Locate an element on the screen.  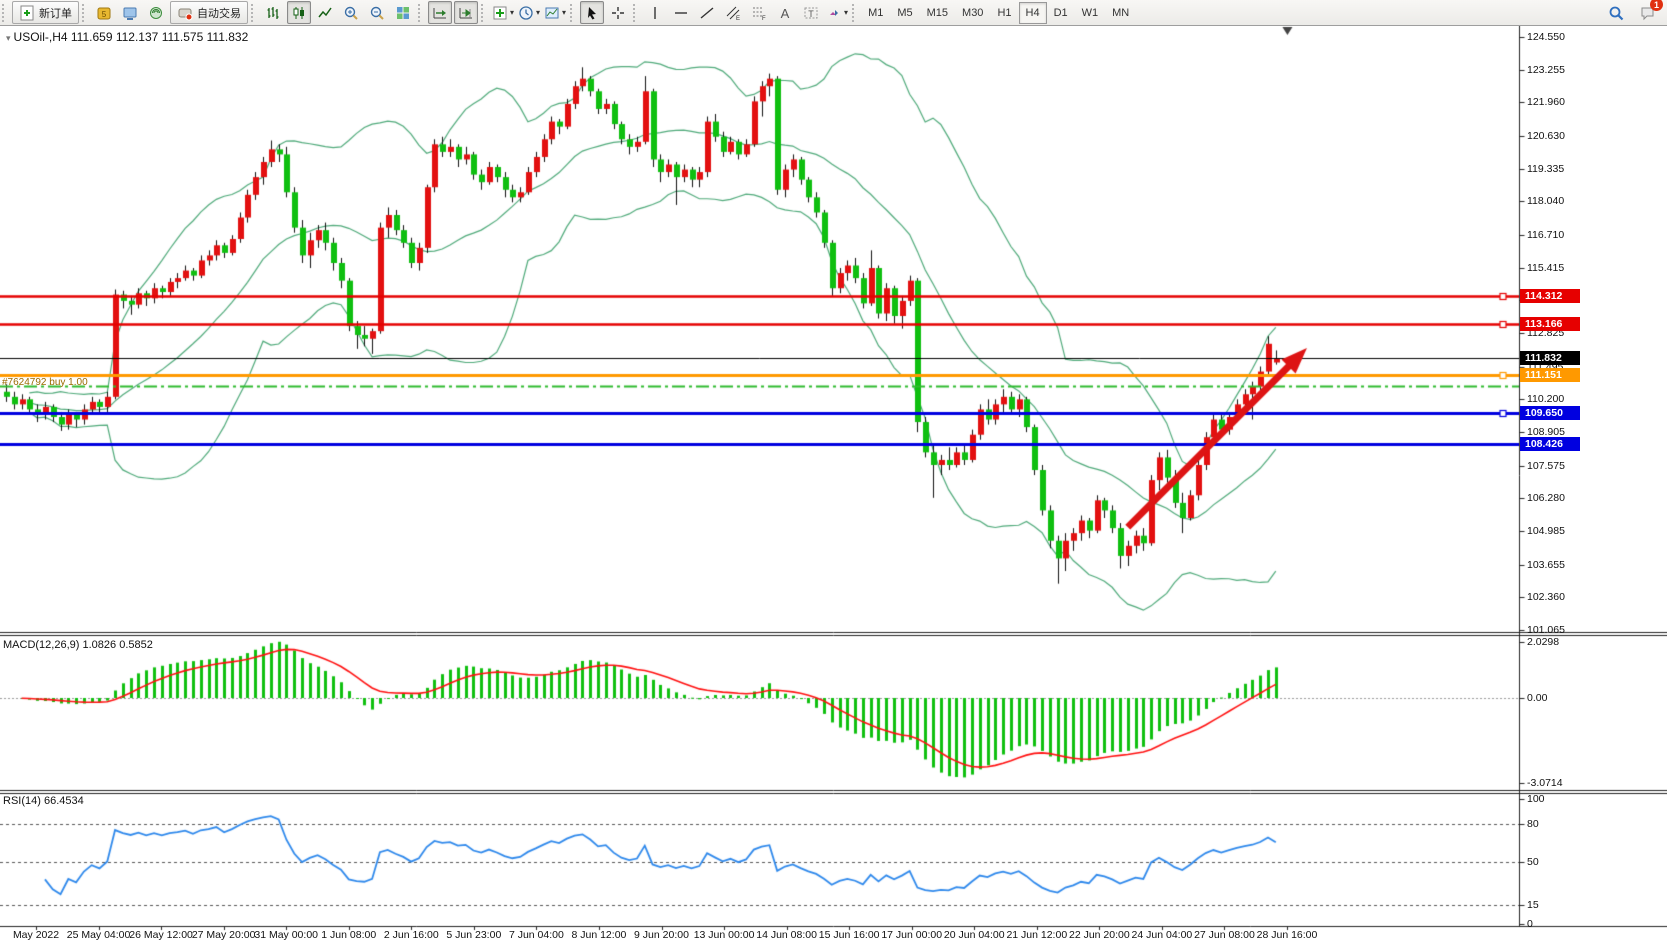
price-tick-label: 107.575 is located at coordinates (1546, 465).